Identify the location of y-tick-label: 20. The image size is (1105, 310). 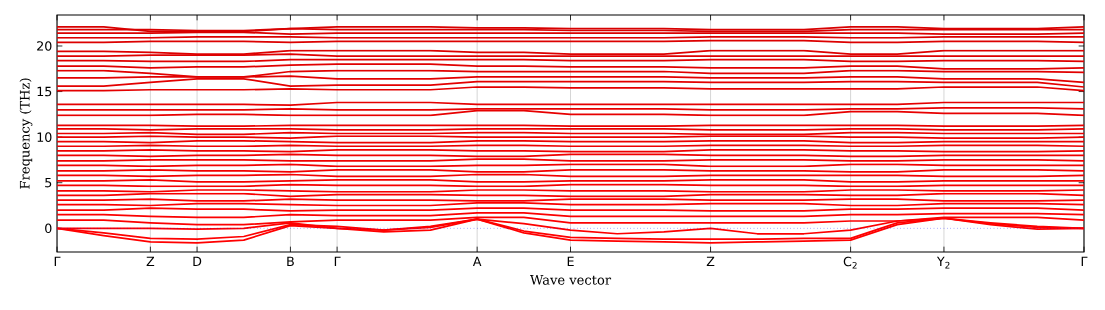
(44, 46).